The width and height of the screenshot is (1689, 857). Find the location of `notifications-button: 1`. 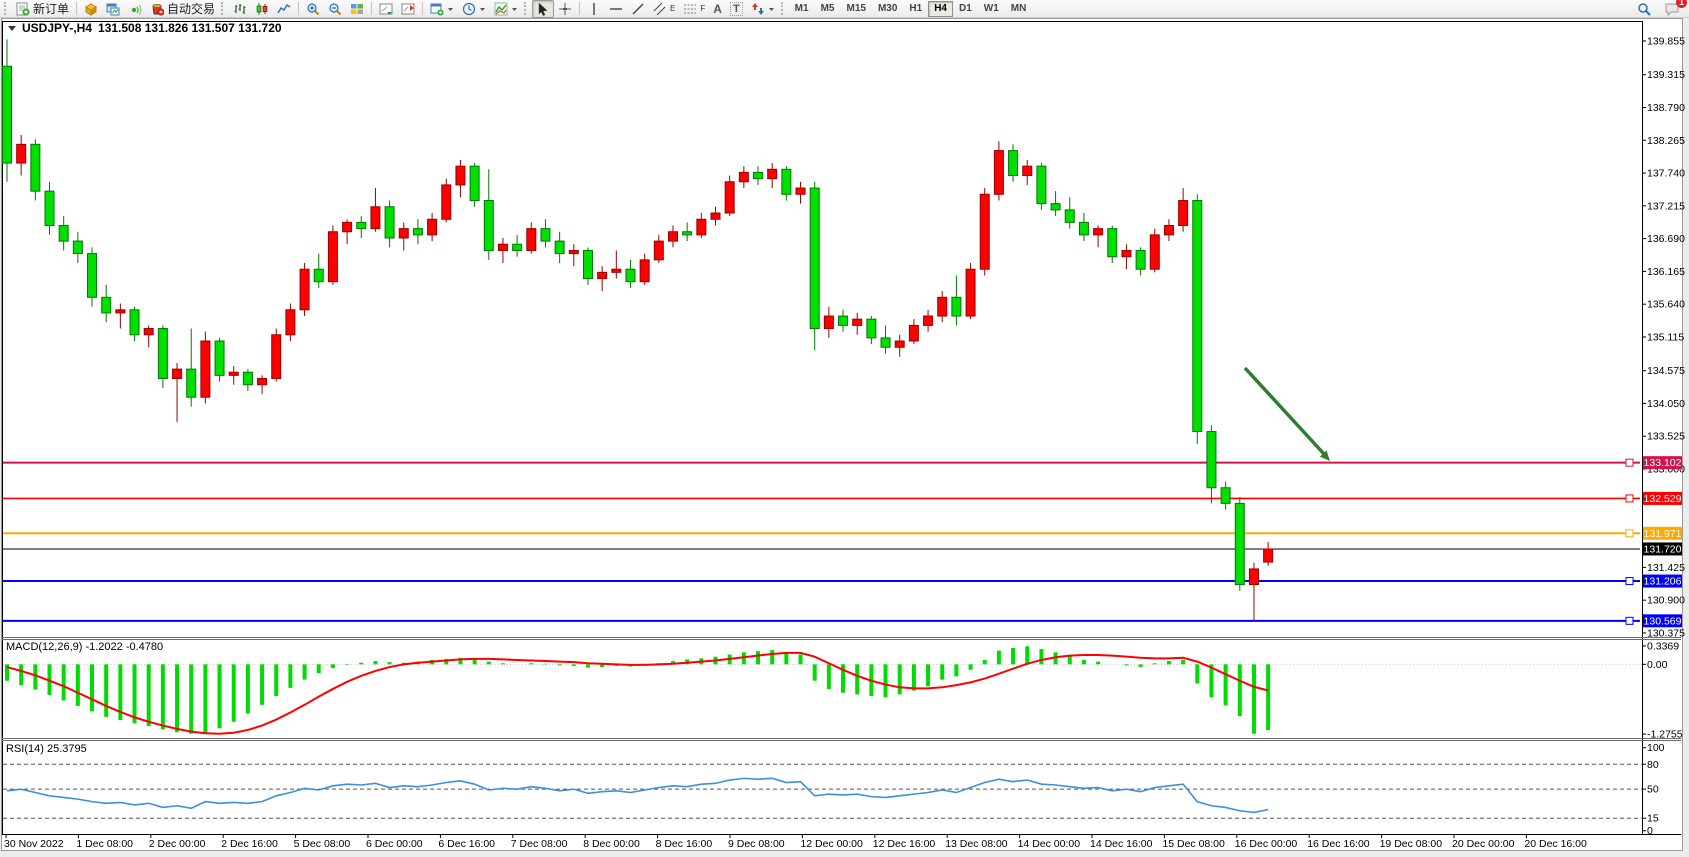

notifications-button: 1 is located at coordinates (1674, 9).